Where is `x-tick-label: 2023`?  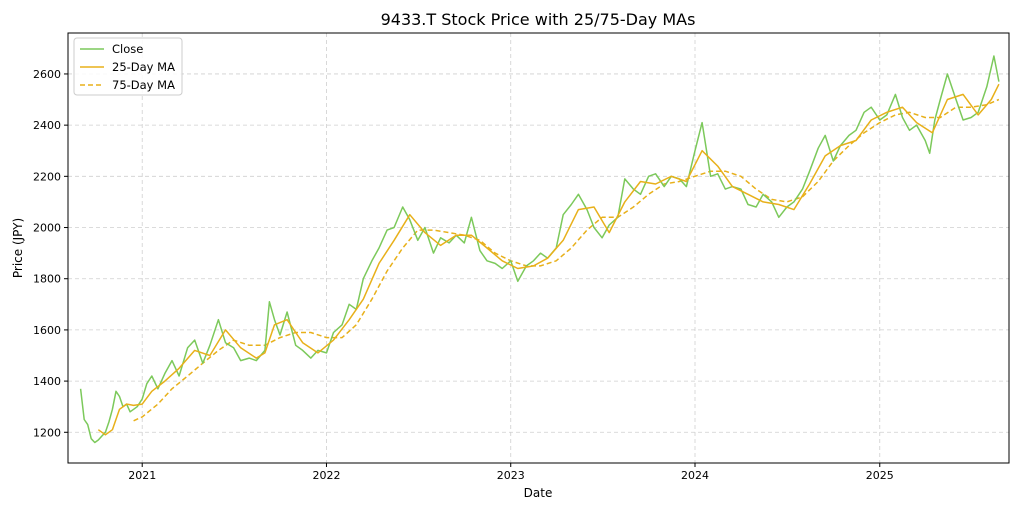 x-tick-label: 2023 is located at coordinates (511, 475).